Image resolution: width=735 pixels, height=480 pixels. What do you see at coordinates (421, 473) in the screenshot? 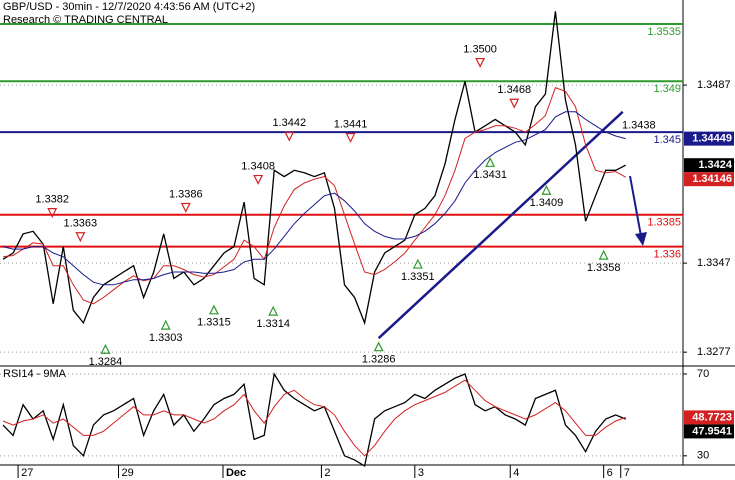
I see `x-tick-label: 3` at bounding box center [421, 473].